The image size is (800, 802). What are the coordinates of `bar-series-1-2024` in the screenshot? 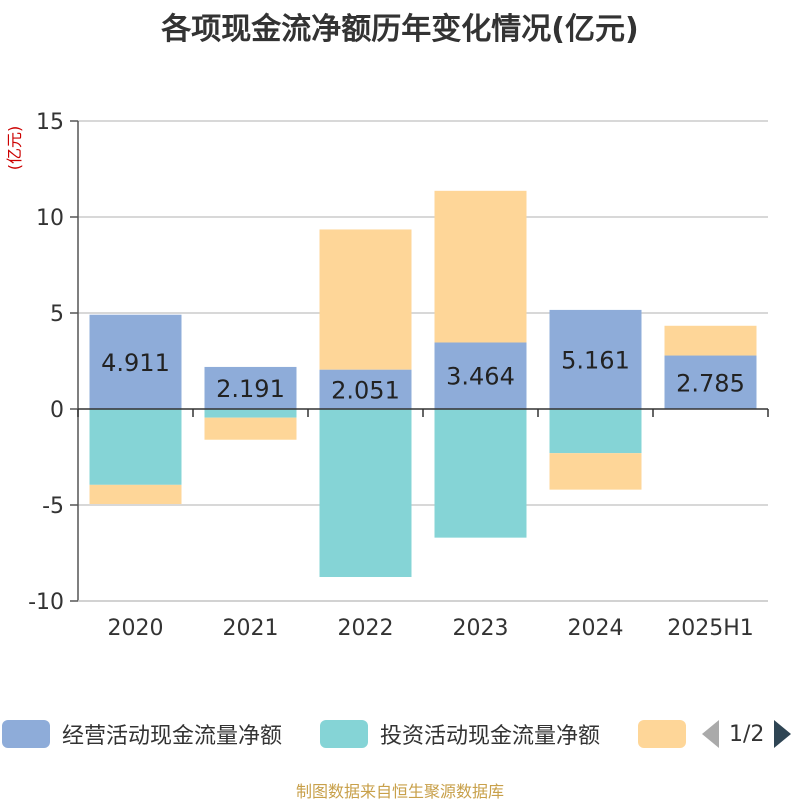 It's located at (595, 431).